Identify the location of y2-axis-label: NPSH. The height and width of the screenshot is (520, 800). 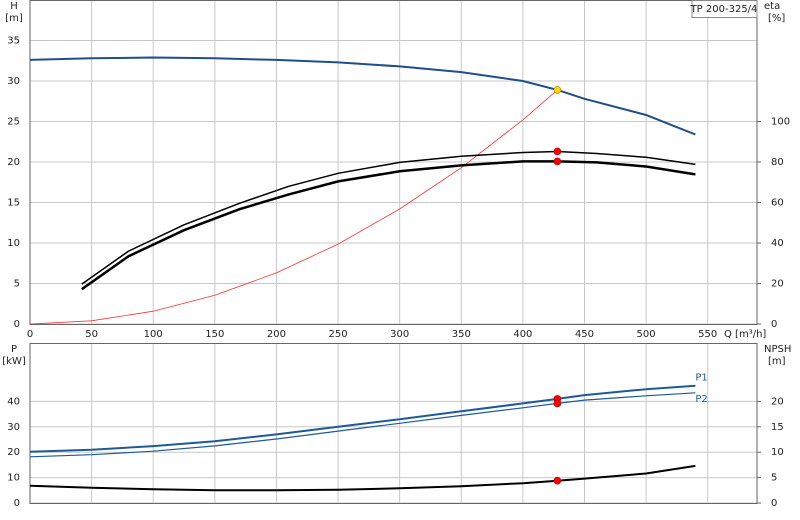
(777, 349).